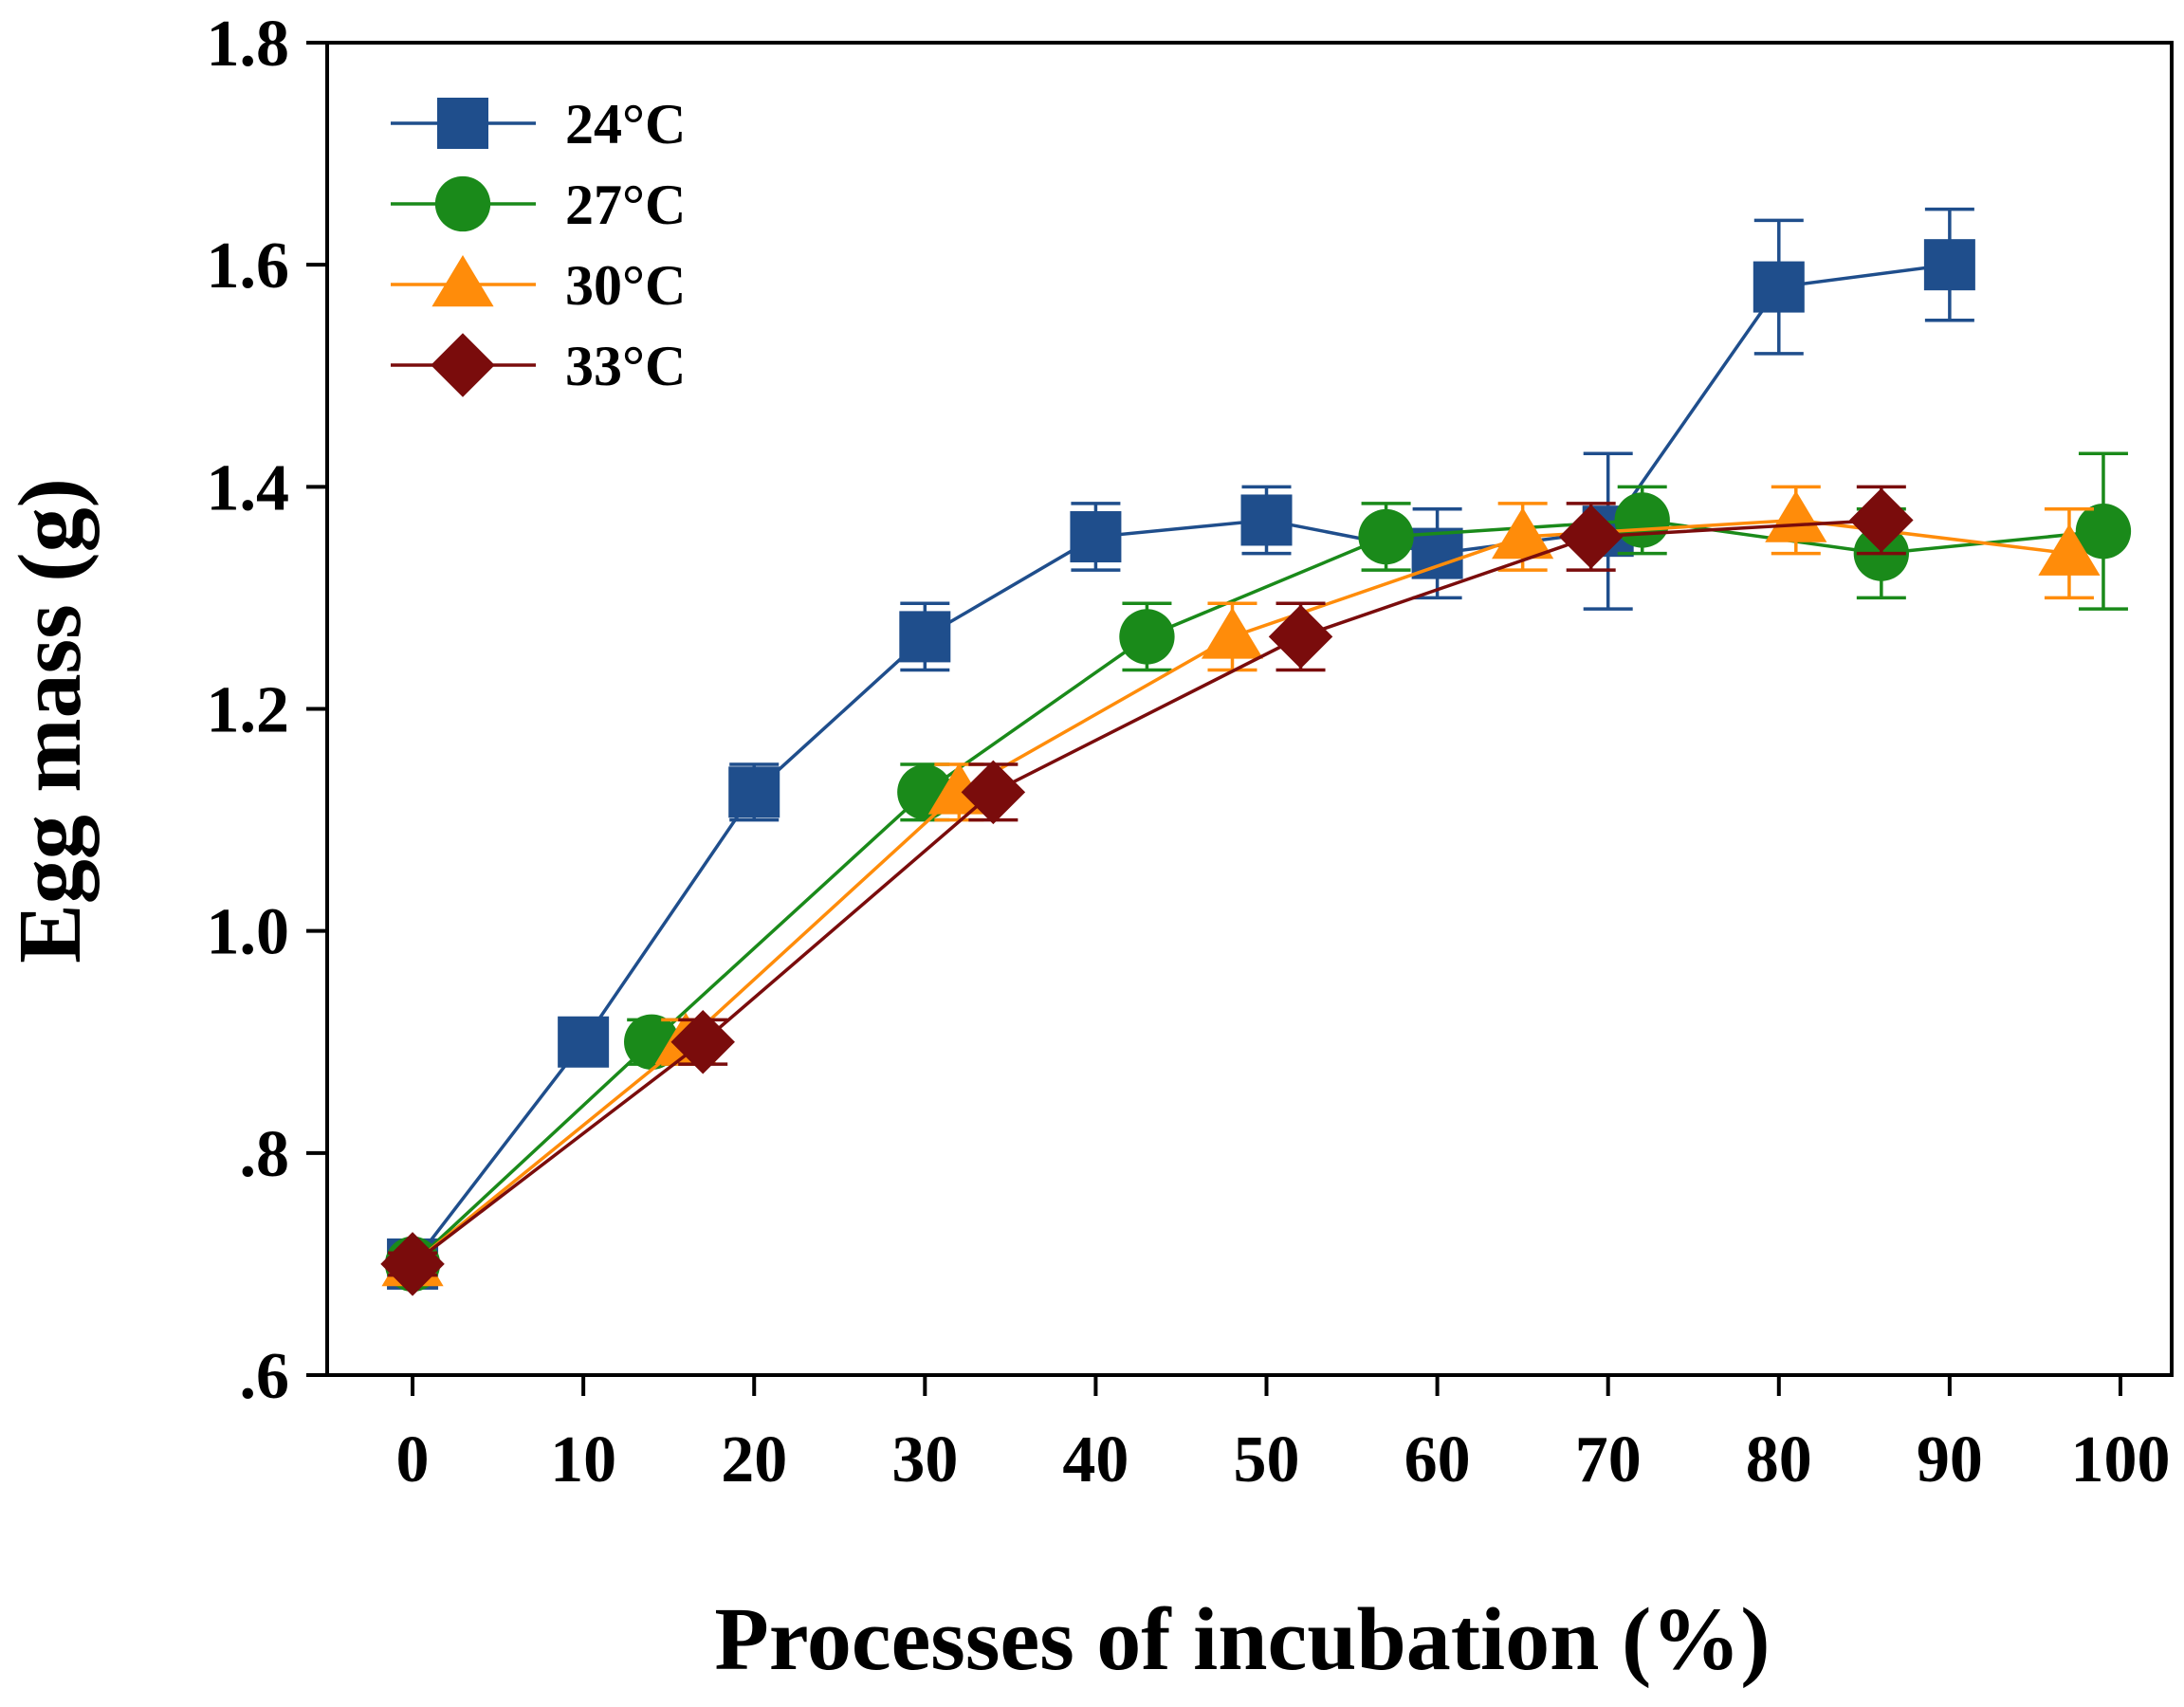  I want to click on legend-label: 24°C, so click(626, 124).